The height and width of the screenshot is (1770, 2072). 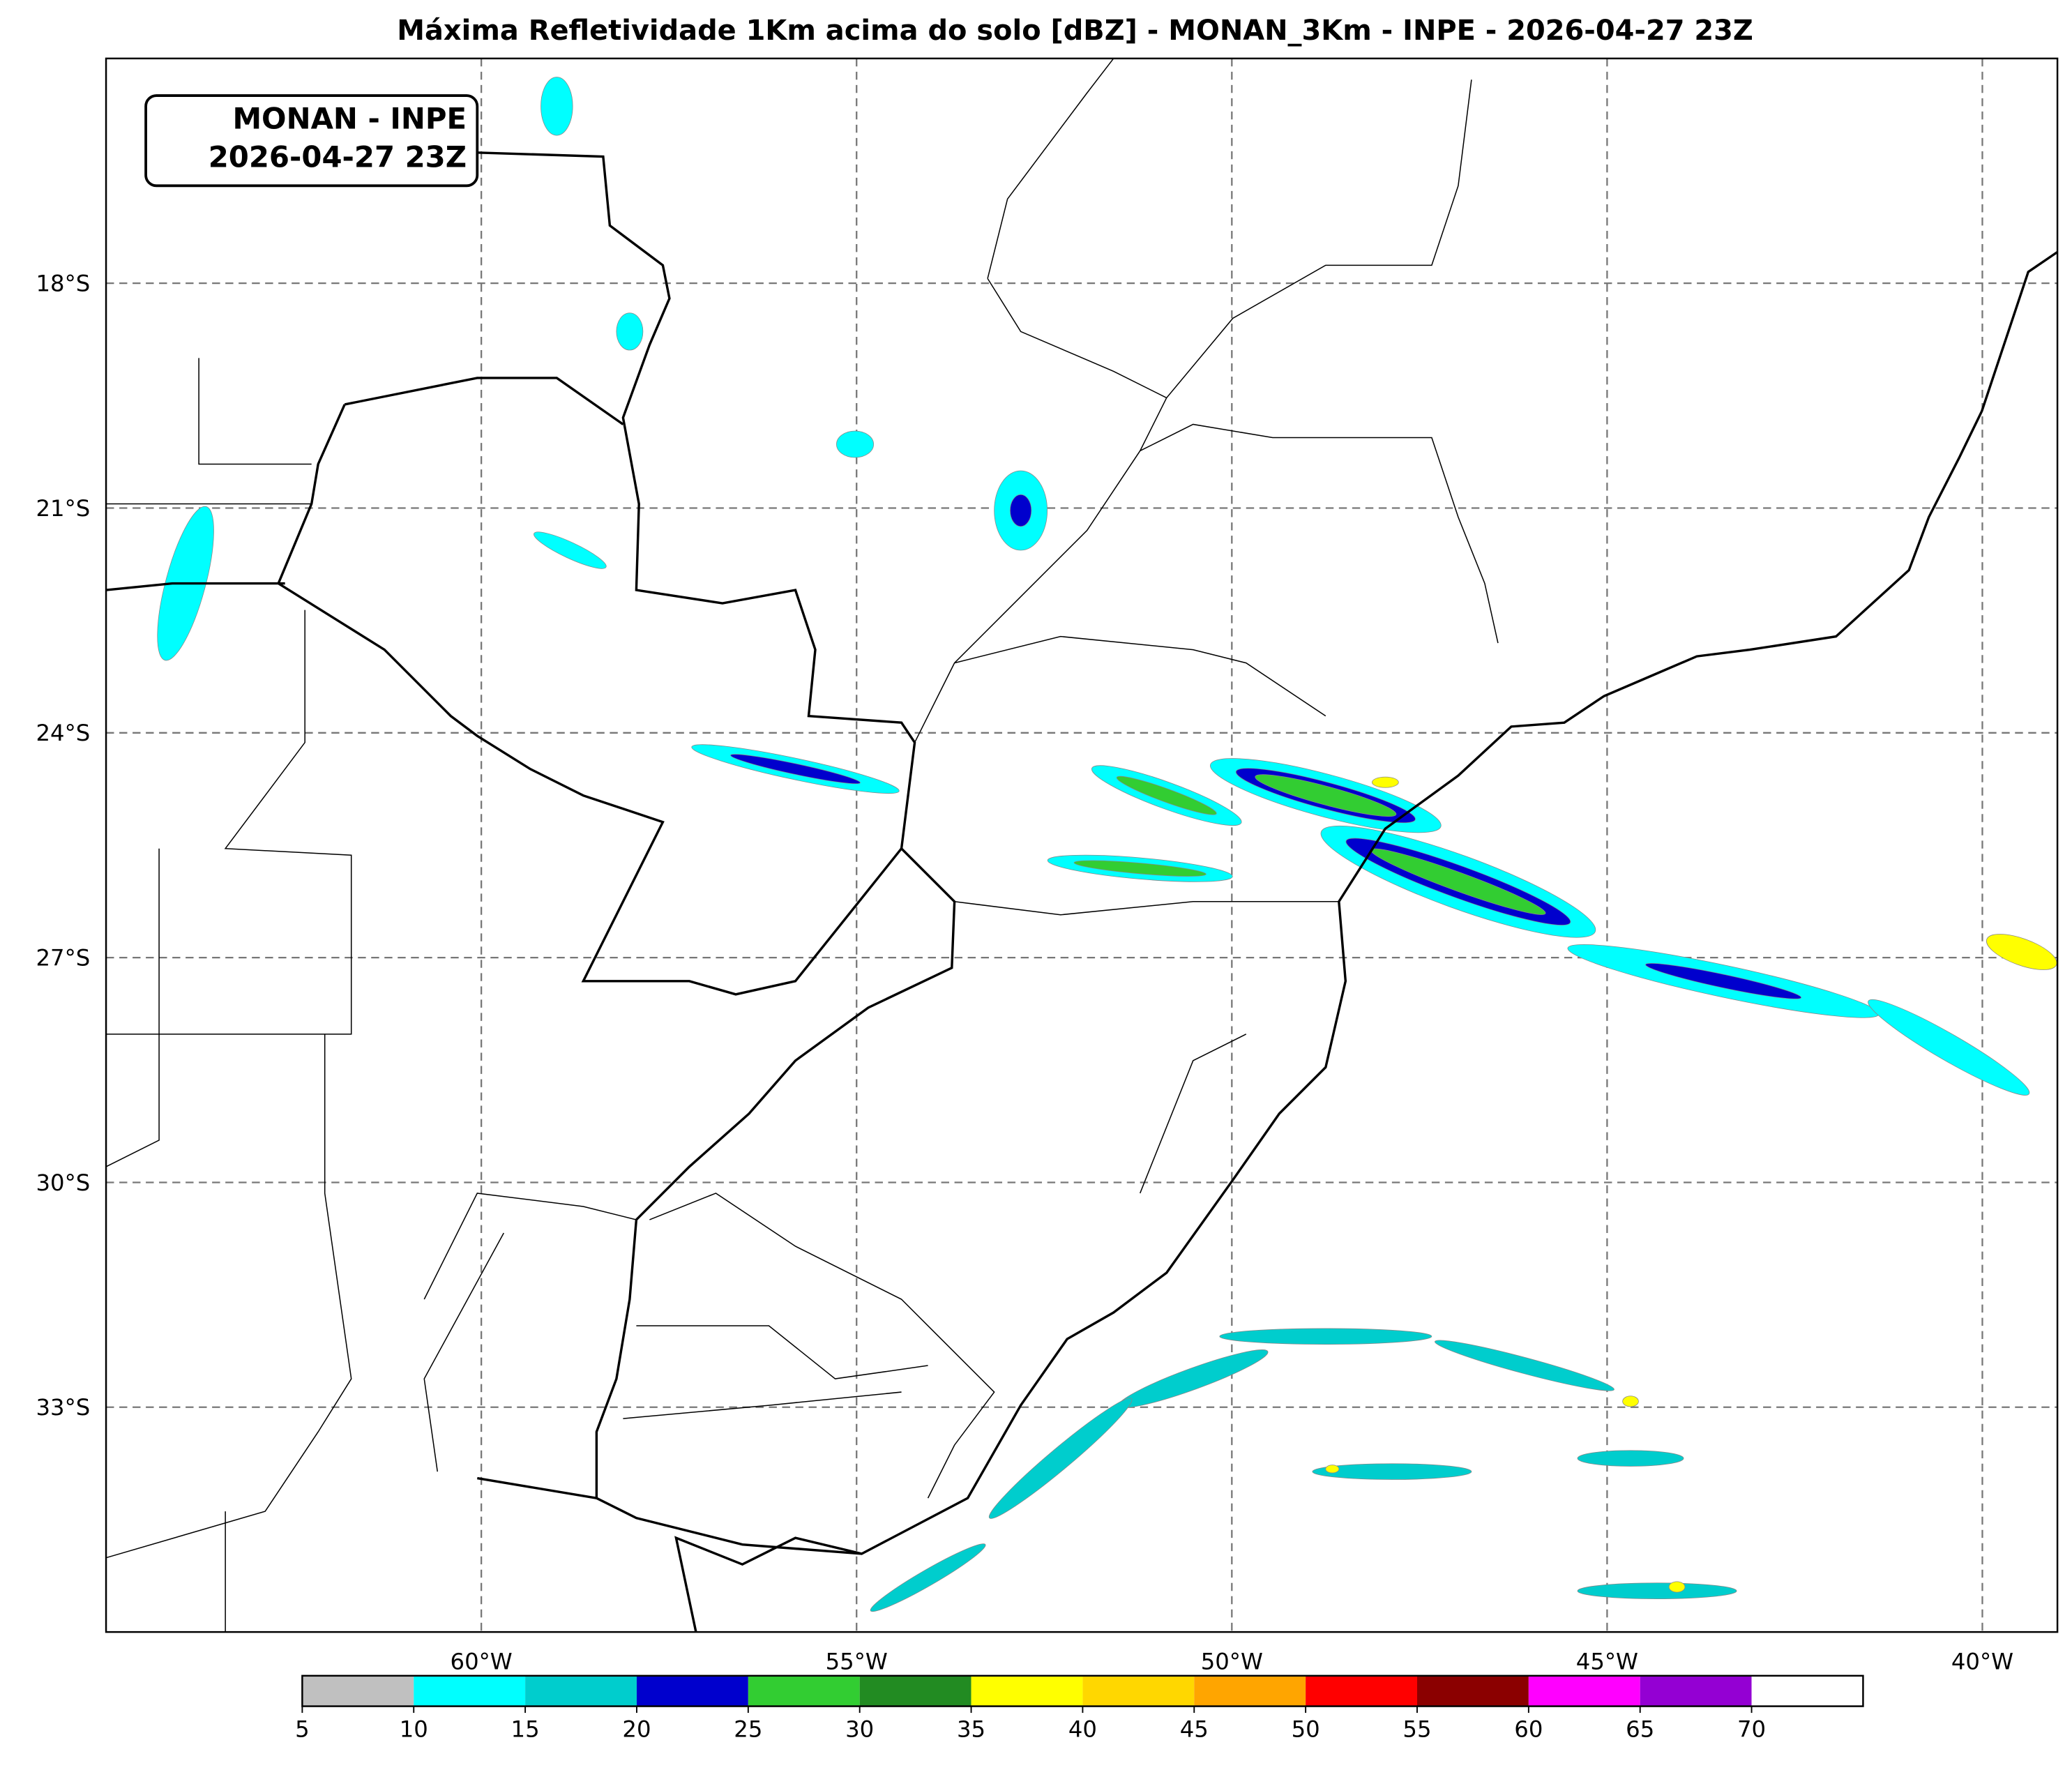 I want to click on lat-label: 33°S, so click(x=64, y=1407).